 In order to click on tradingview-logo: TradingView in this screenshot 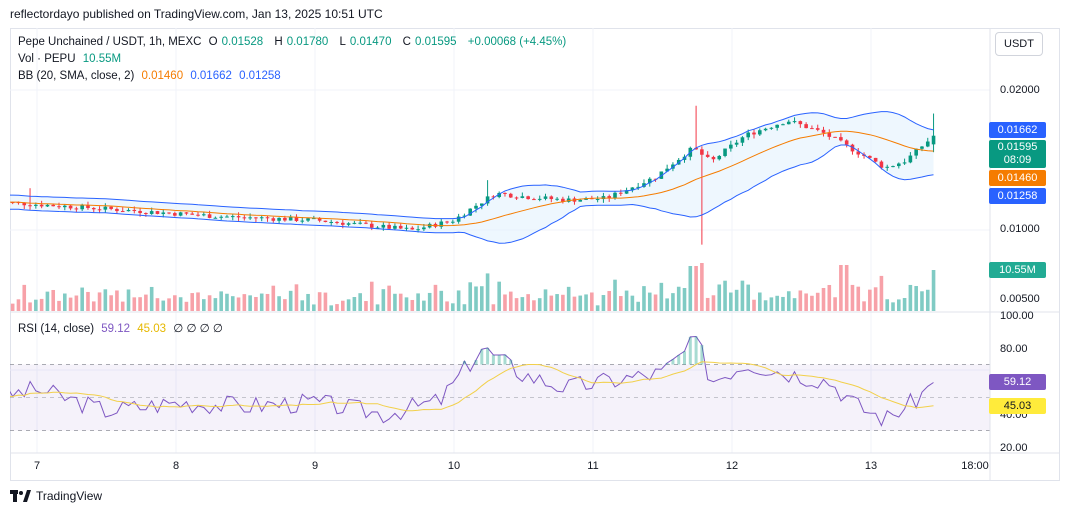, I will do `click(56, 496)`.